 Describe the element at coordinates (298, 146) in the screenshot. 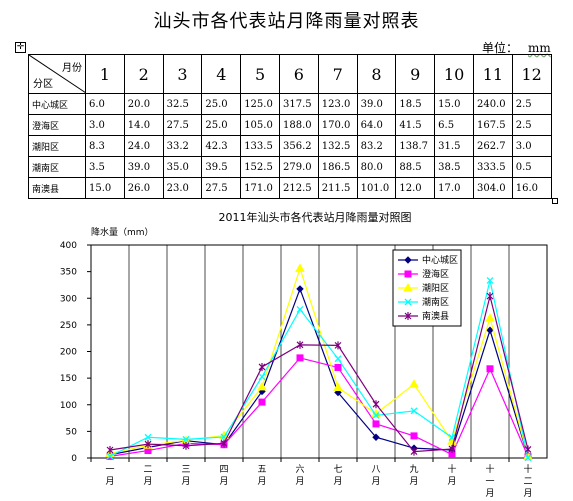

I see `rainfall-value-cell: 356.2` at that location.